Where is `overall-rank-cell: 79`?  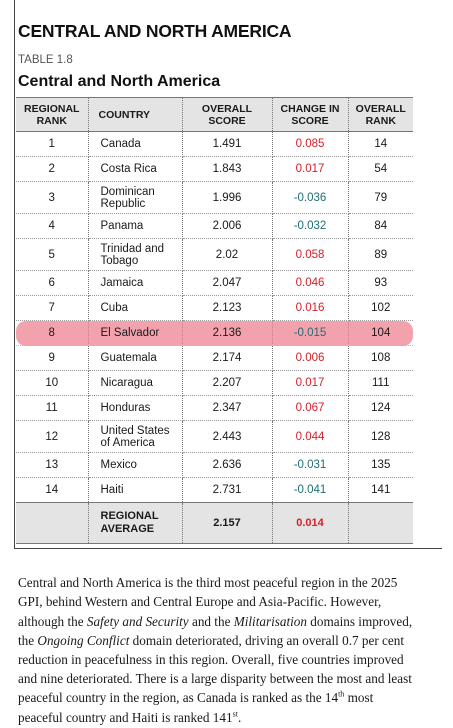 overall-rank-cell: 79 is located at coordinates (380, 197).